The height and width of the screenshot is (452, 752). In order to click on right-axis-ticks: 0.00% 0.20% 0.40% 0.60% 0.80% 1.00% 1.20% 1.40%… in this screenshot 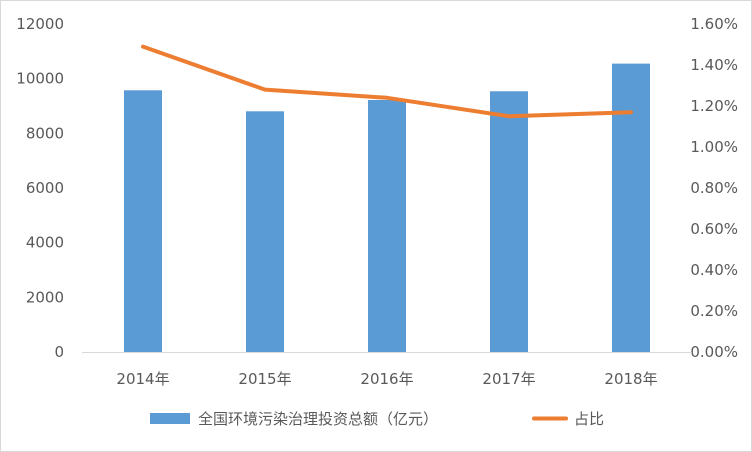, I will do `click(714, 188)`.